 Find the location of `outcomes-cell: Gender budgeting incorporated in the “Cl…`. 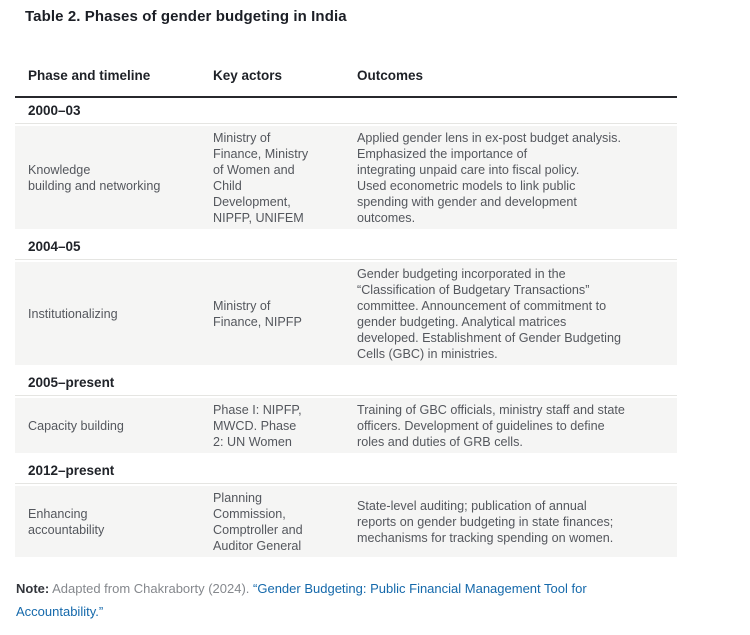

outcomes-cell: Gender budgeting incorporated in the “Cl… is located at coordinates (489, 314).